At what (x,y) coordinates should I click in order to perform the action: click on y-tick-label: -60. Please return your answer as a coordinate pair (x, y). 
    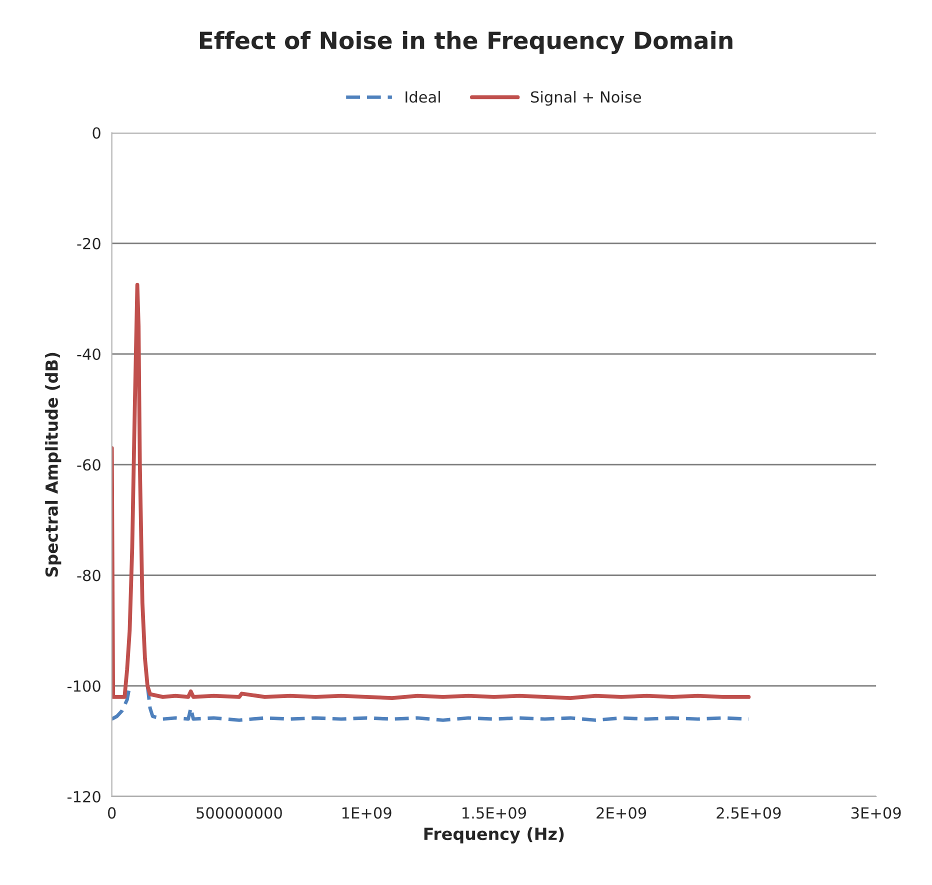
    Looking at the image, I should click on (88, 465).